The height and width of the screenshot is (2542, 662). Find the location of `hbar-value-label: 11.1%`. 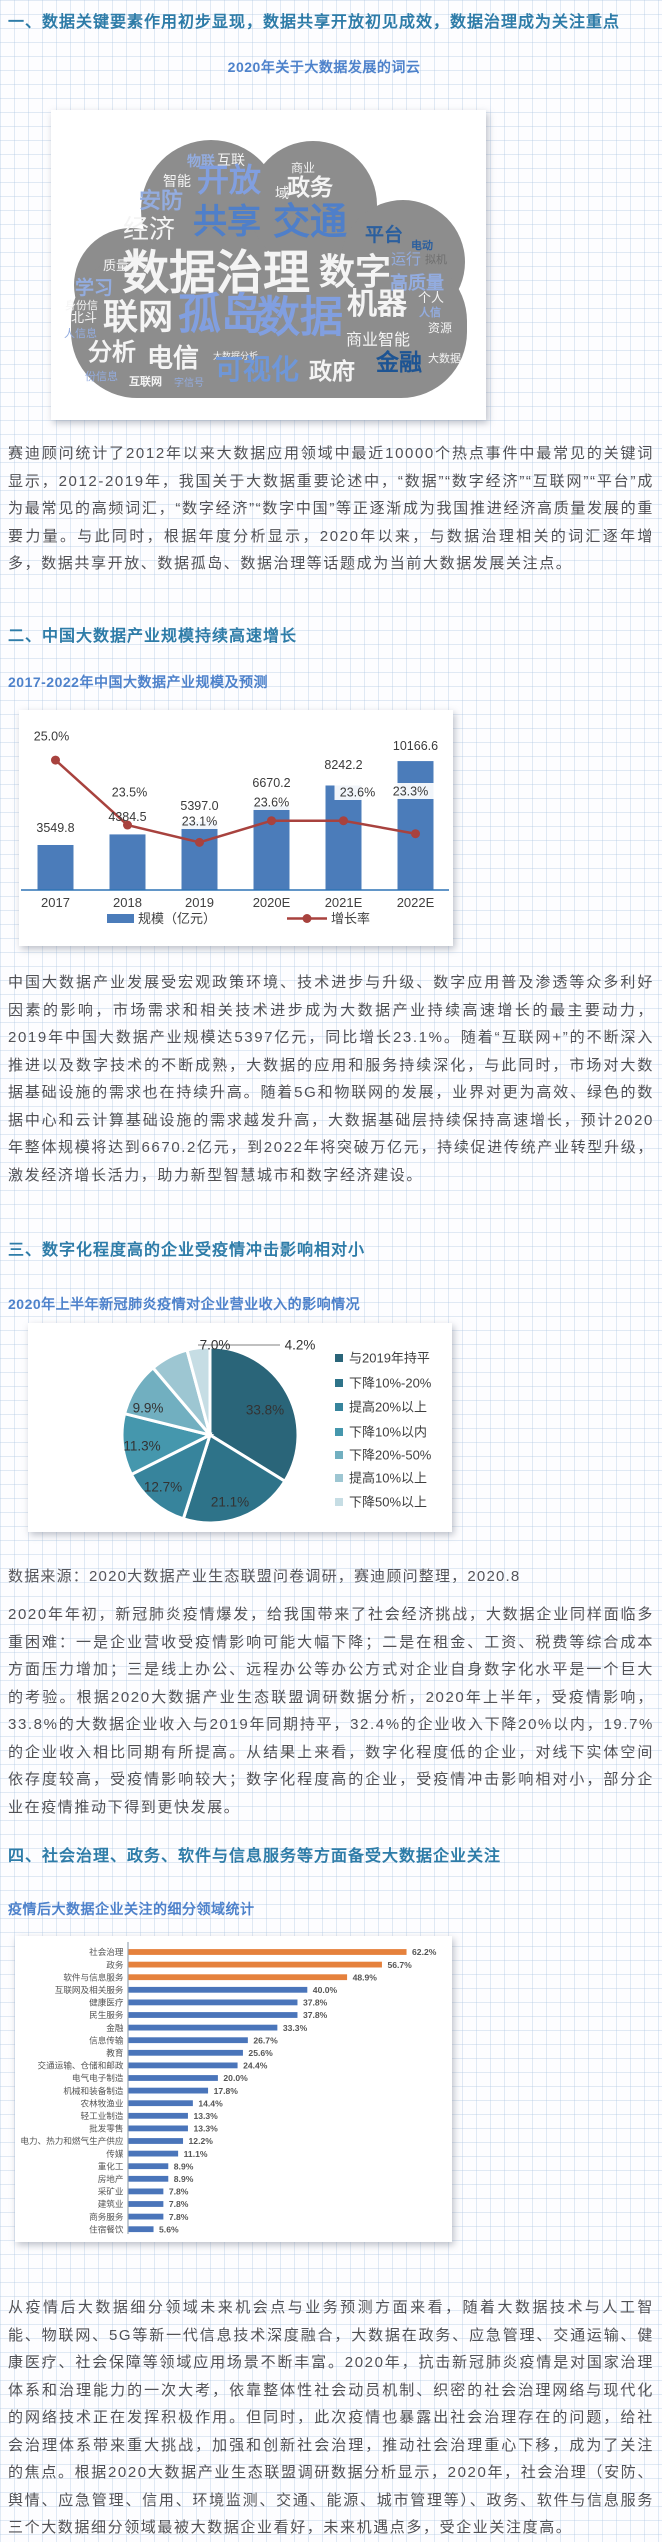

hbar-value-label: 11.1% is located at coordinates (196, 2154).